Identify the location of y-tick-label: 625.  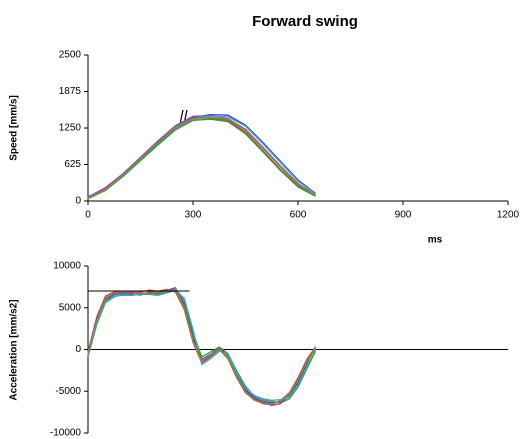
(72, 164).